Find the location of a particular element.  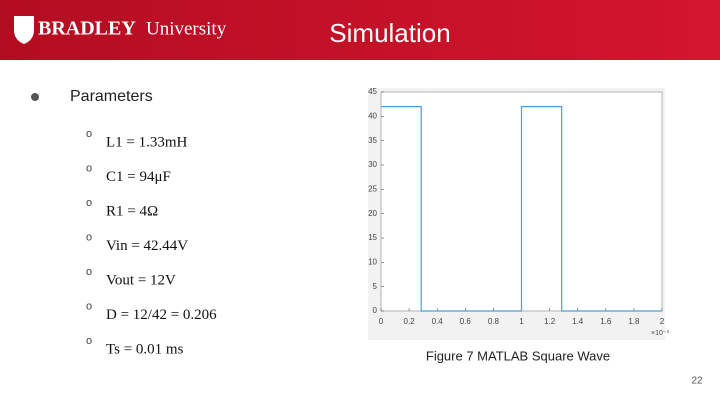

parameter: D = 12/42 = 0.206 is located at coordinates (161, 315).